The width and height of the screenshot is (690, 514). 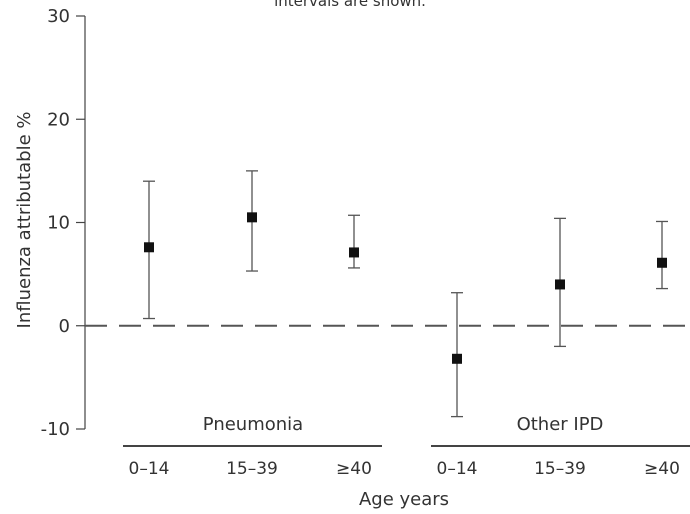 What do you see at coordinates (350, 5) in the screenshot?
I see `chart-title-fragment: intervals are shown.` at bounding box center [350, 5].